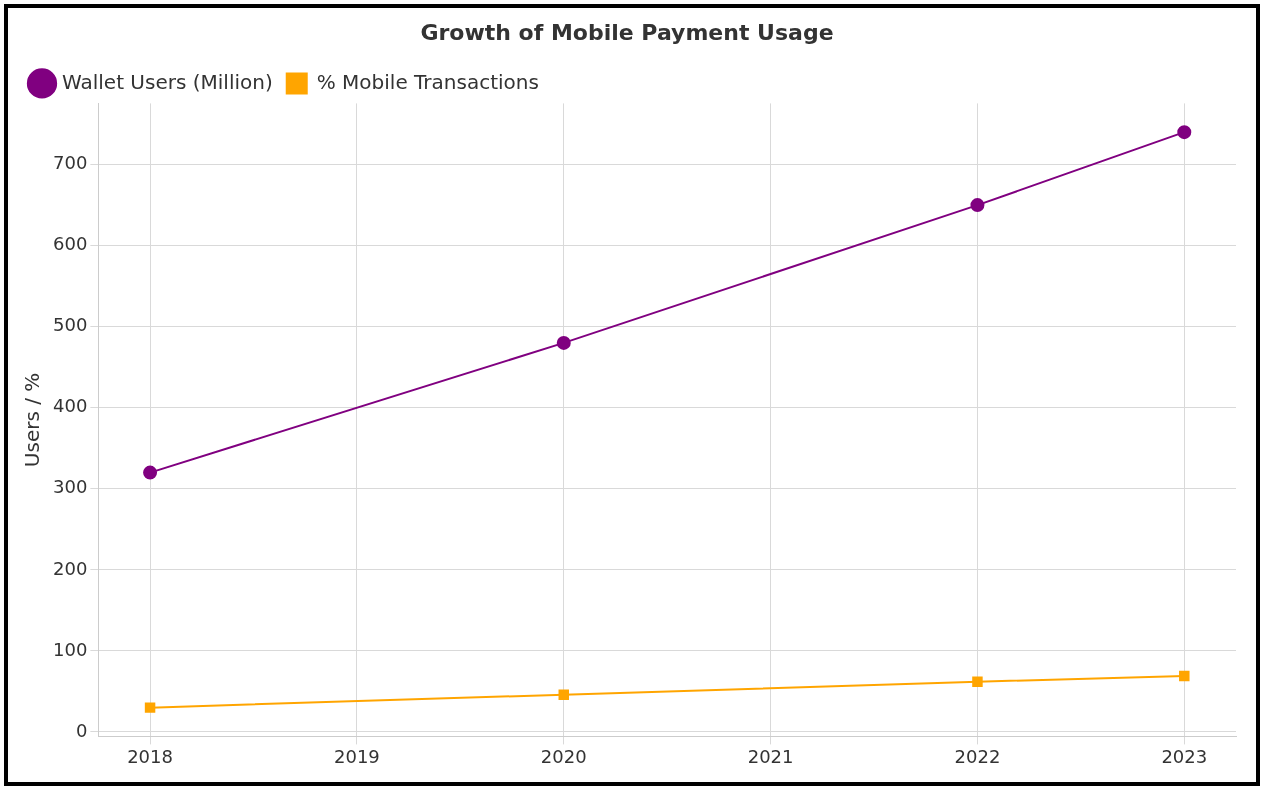  What do you see at coordinates (70, 649) in the screenshot?
I see `y-tick-label: 100` at bounding box center [70, 649].